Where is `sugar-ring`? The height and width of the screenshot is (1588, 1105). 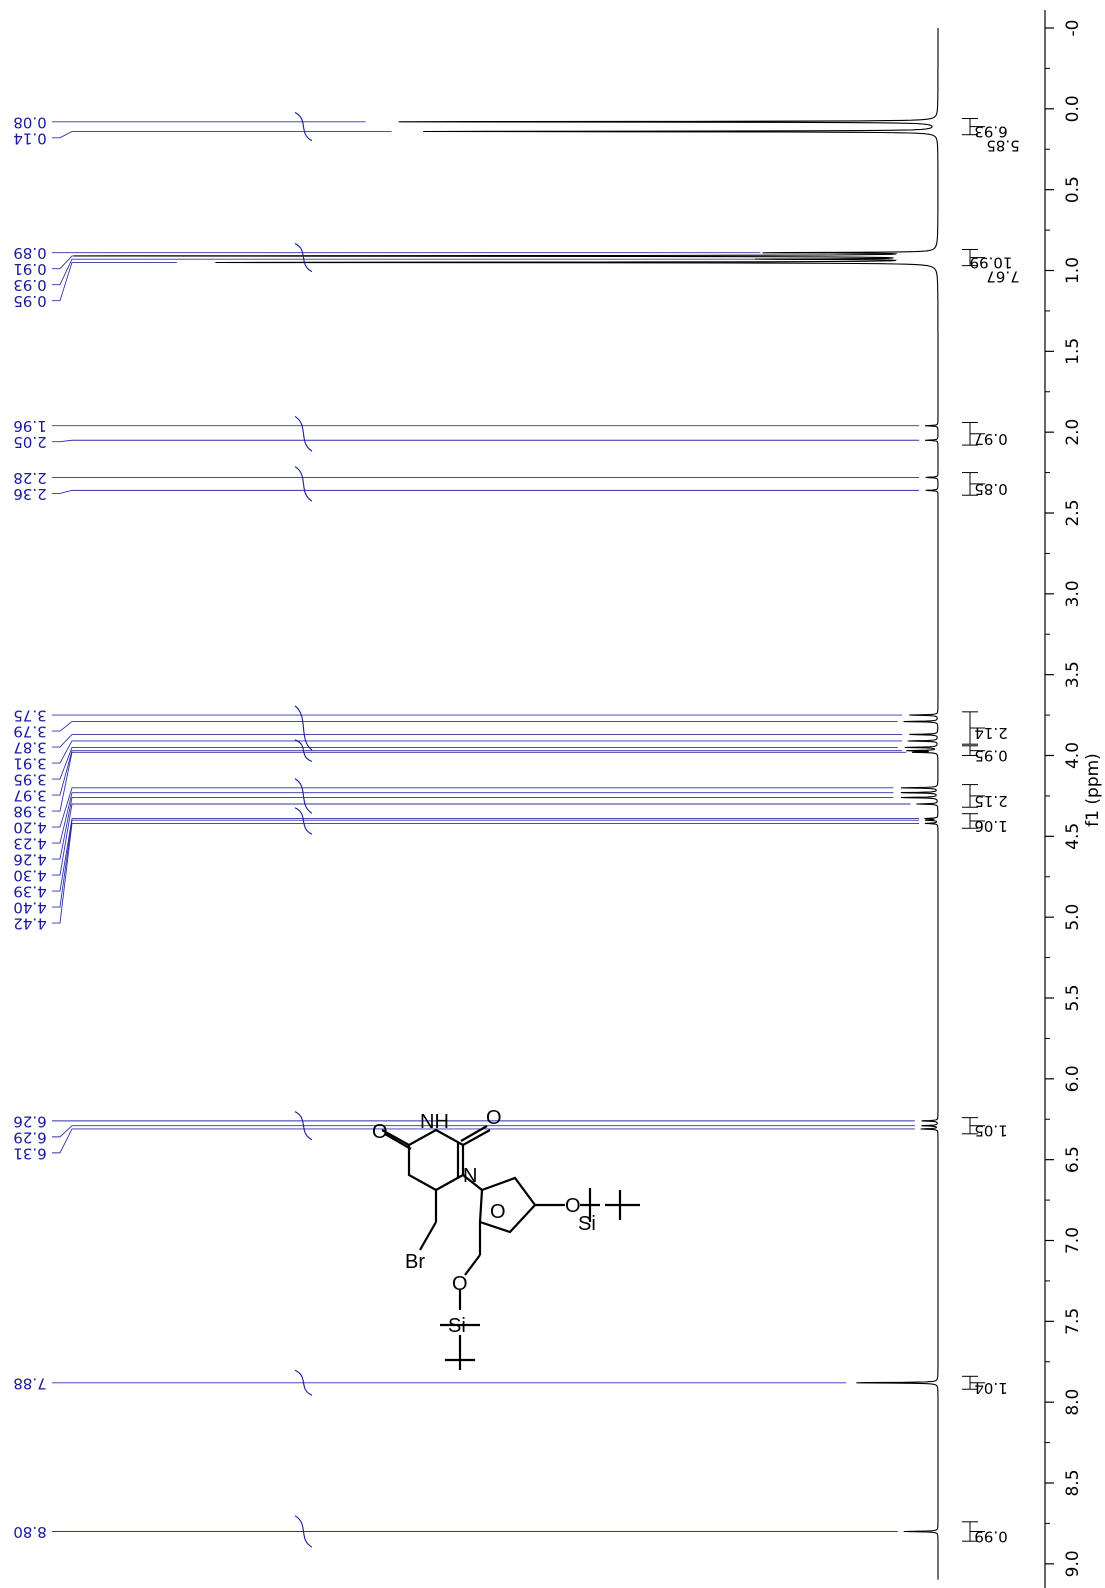 sugar-ring is located at coordinates (507, 1205).